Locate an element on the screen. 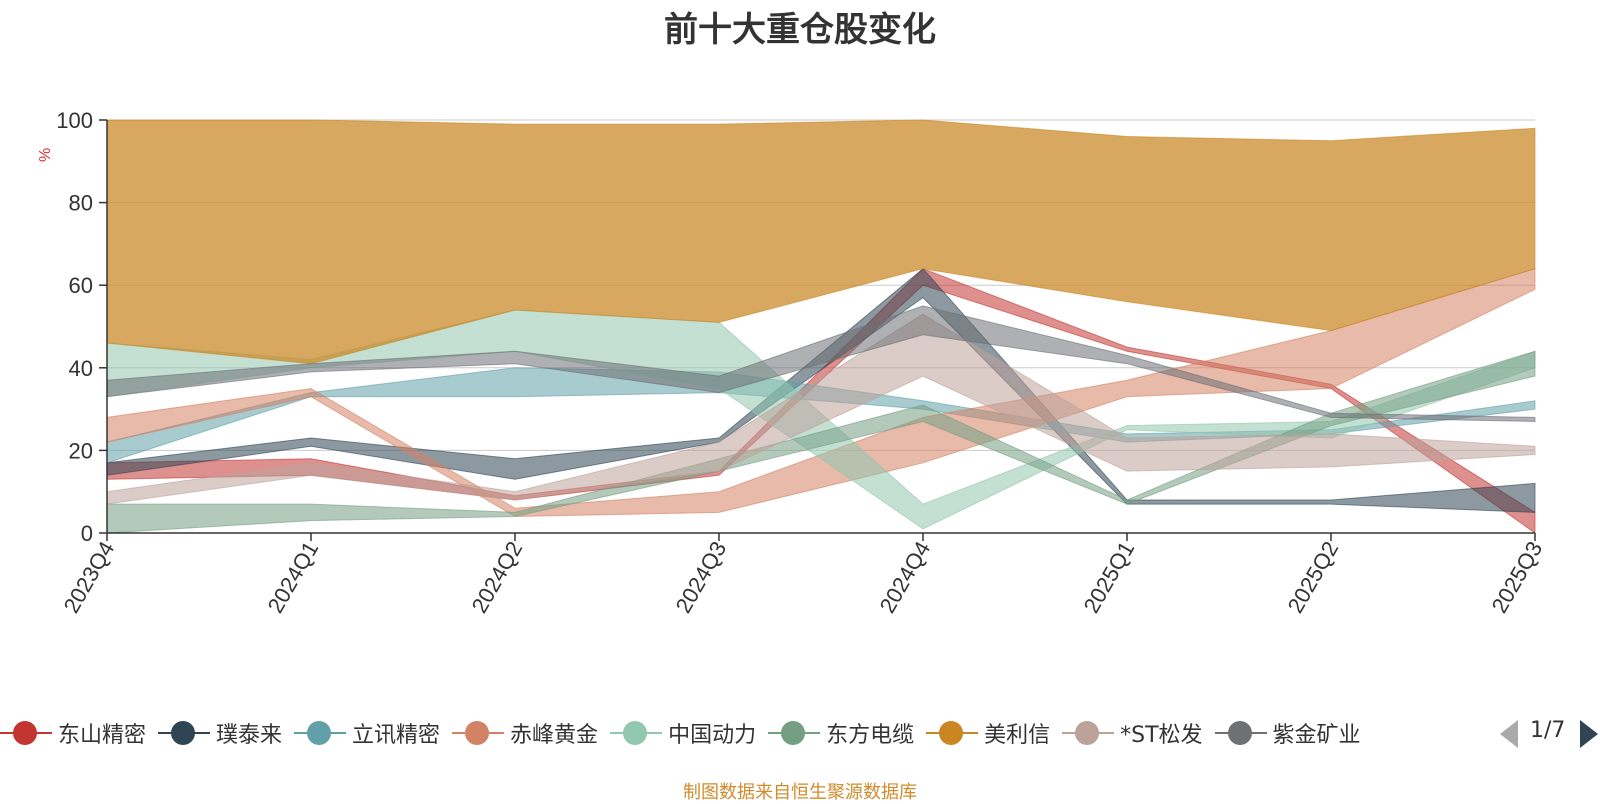 The height and width of the screenshot is (804, 1600). legend-item: 美利信 is located at coordinates (988, 733).